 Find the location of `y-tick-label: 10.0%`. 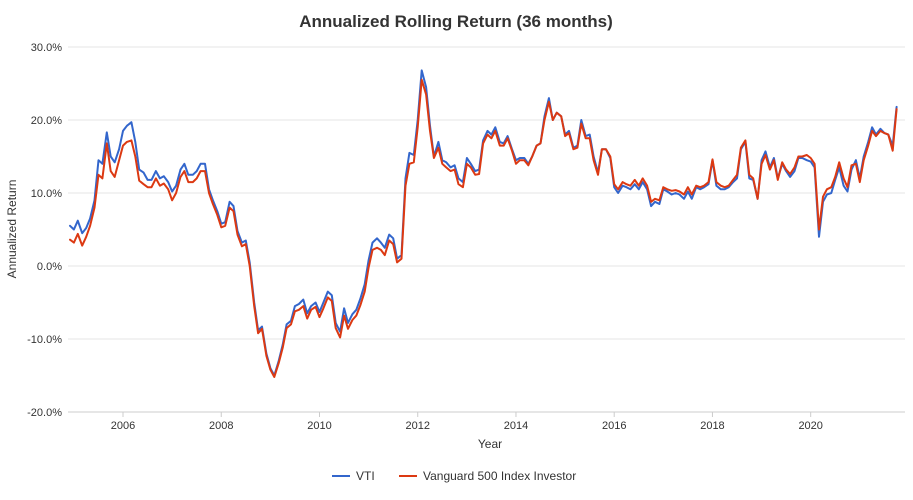

y-tick-label: 10.0% is located at coordinates (46, 194).